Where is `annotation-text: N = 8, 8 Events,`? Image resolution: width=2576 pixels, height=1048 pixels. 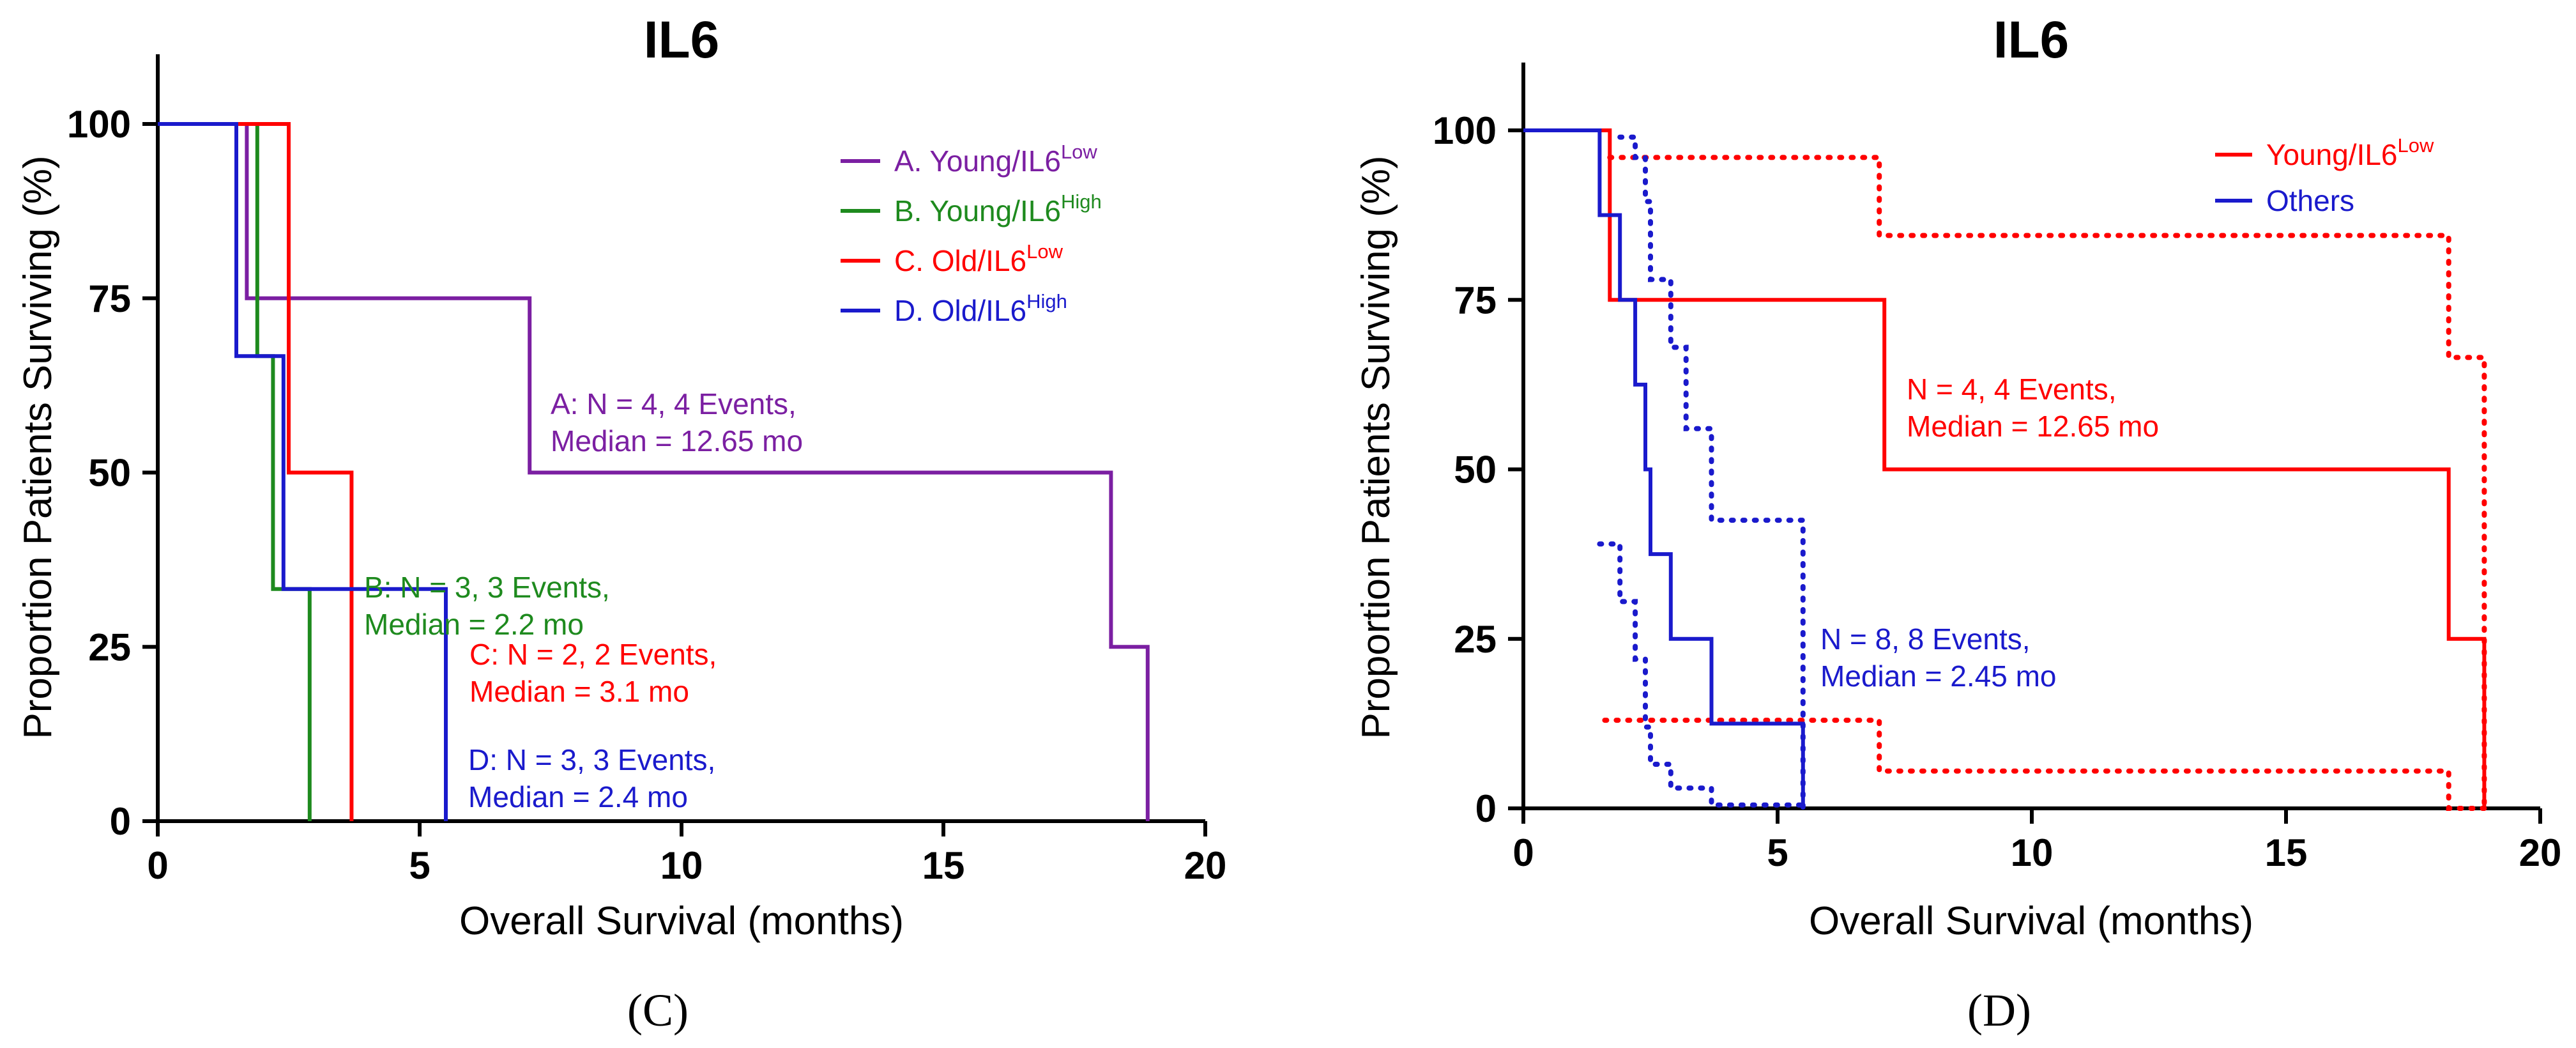
annotation-text: N = 8, 8 Events, is located at coordinates (1926, 639).